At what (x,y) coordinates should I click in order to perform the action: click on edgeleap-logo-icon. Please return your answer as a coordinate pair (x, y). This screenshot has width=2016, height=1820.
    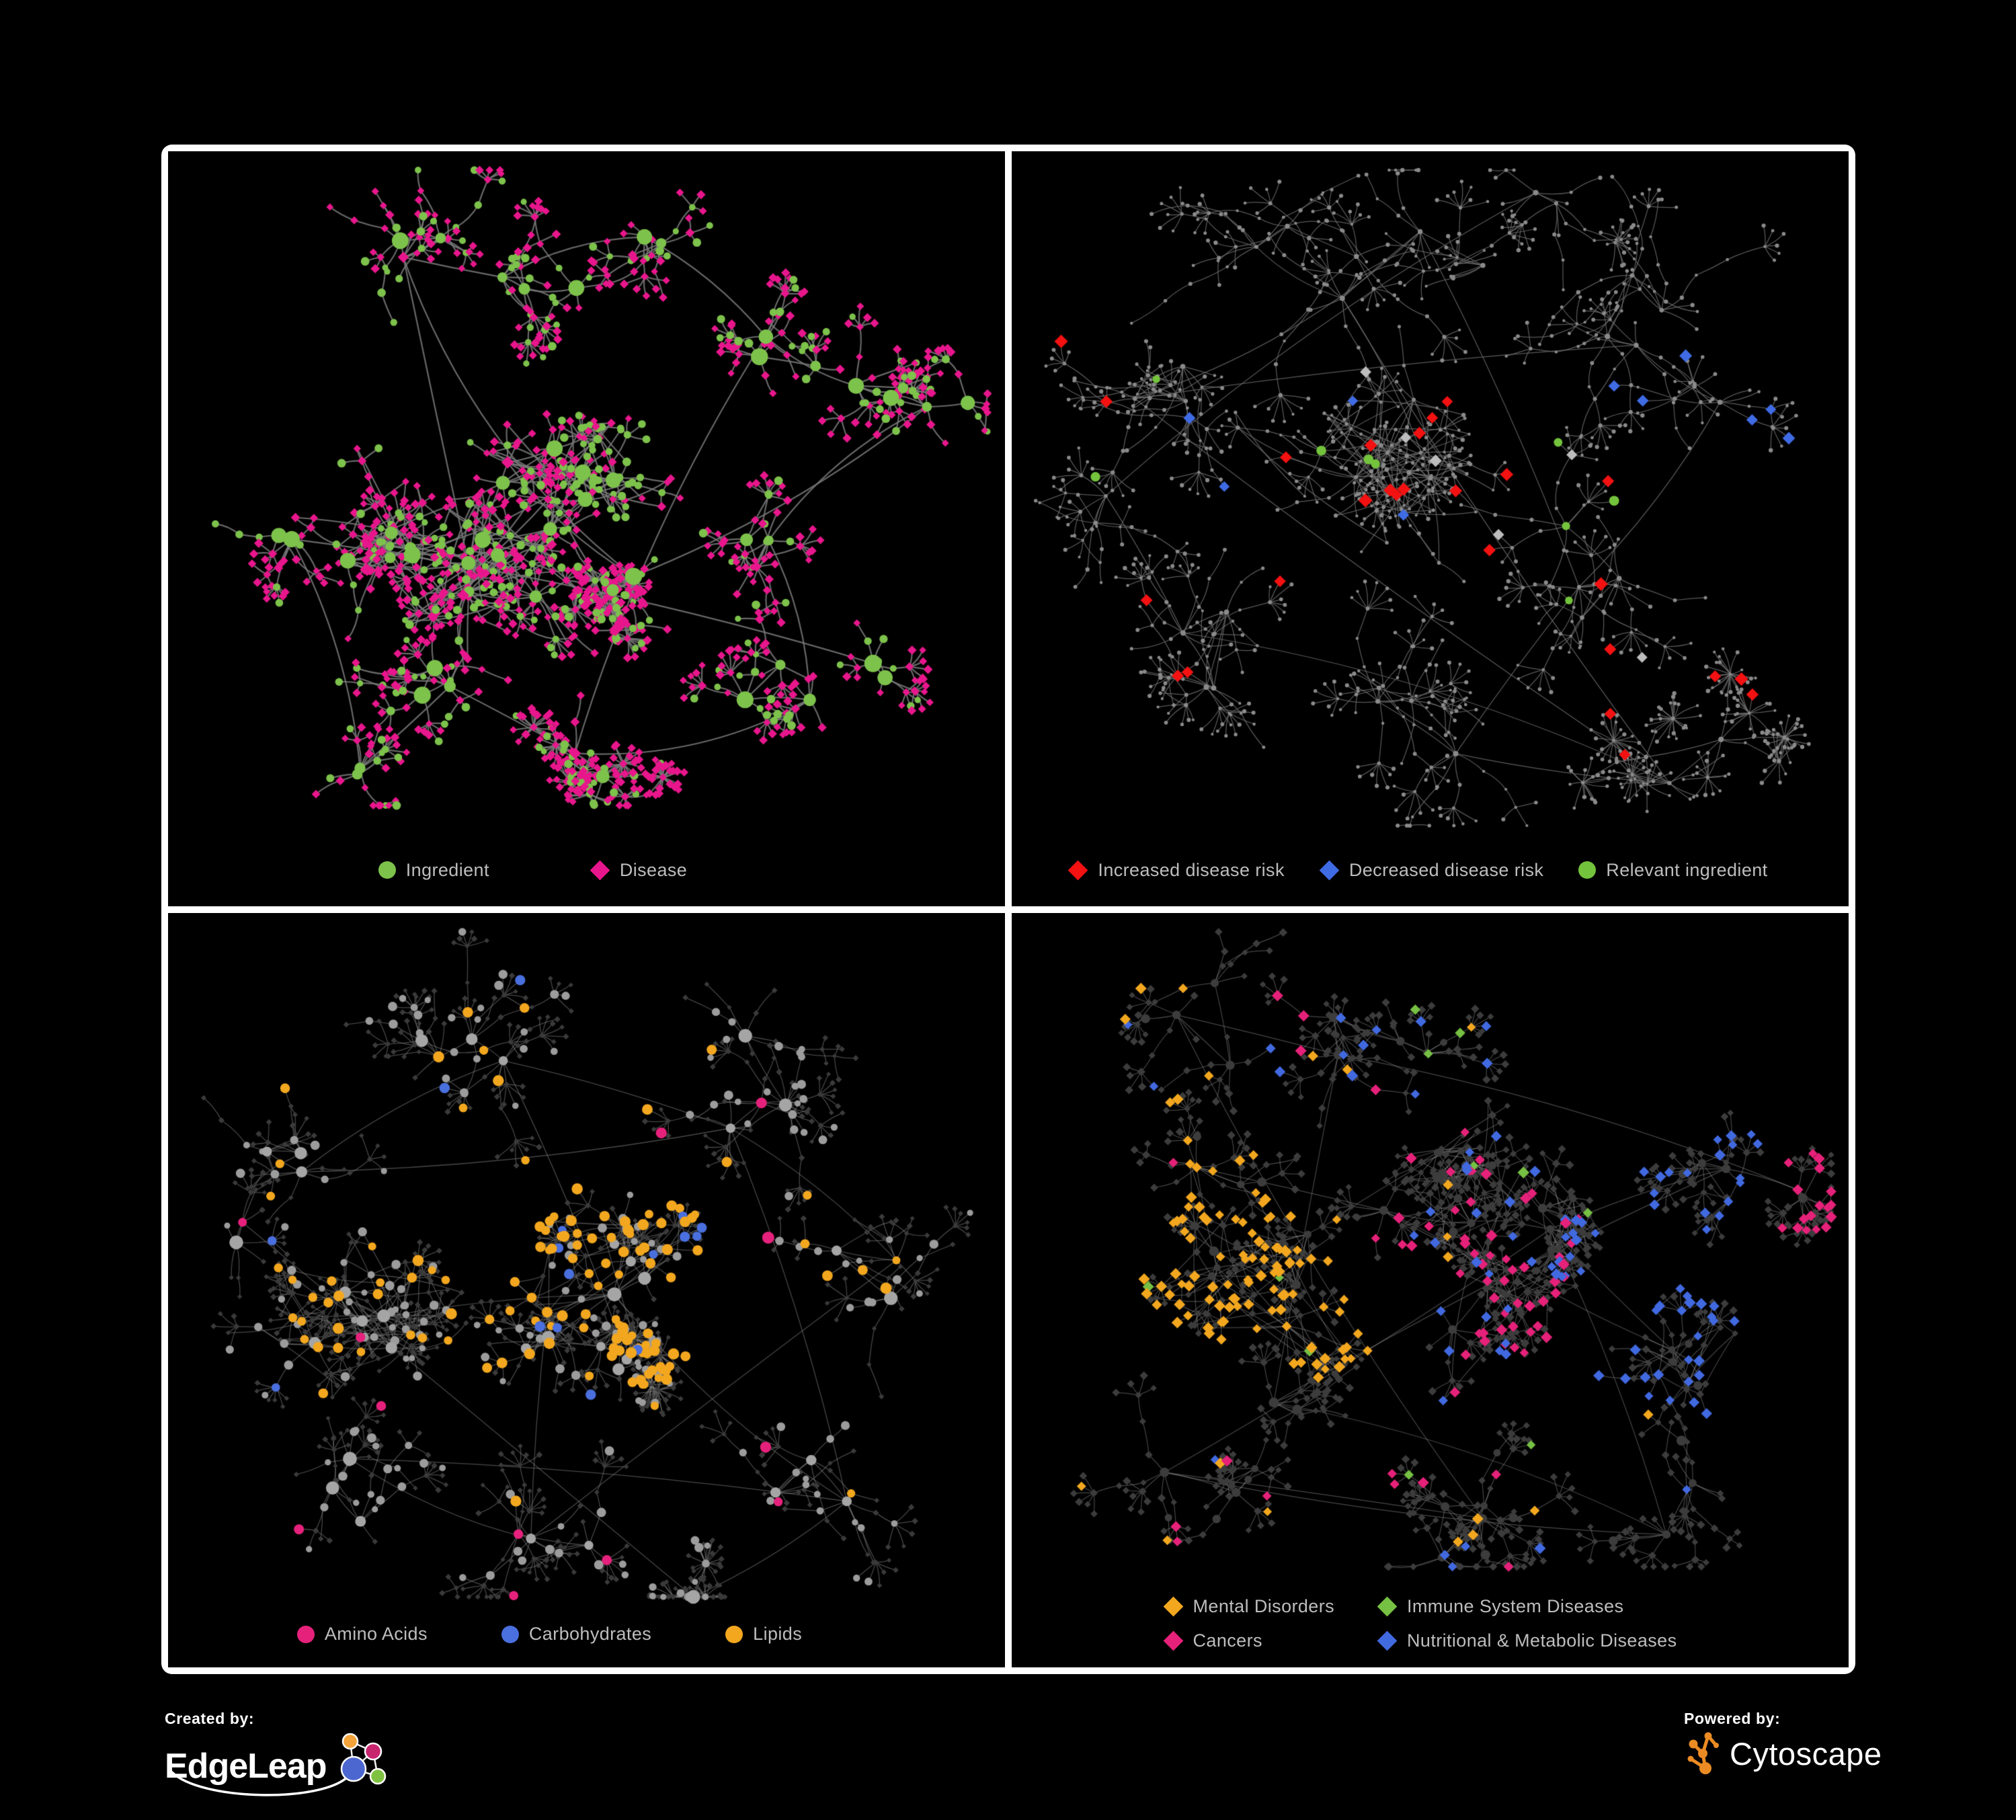
    Looking at the image, I should click on (278, 1764).